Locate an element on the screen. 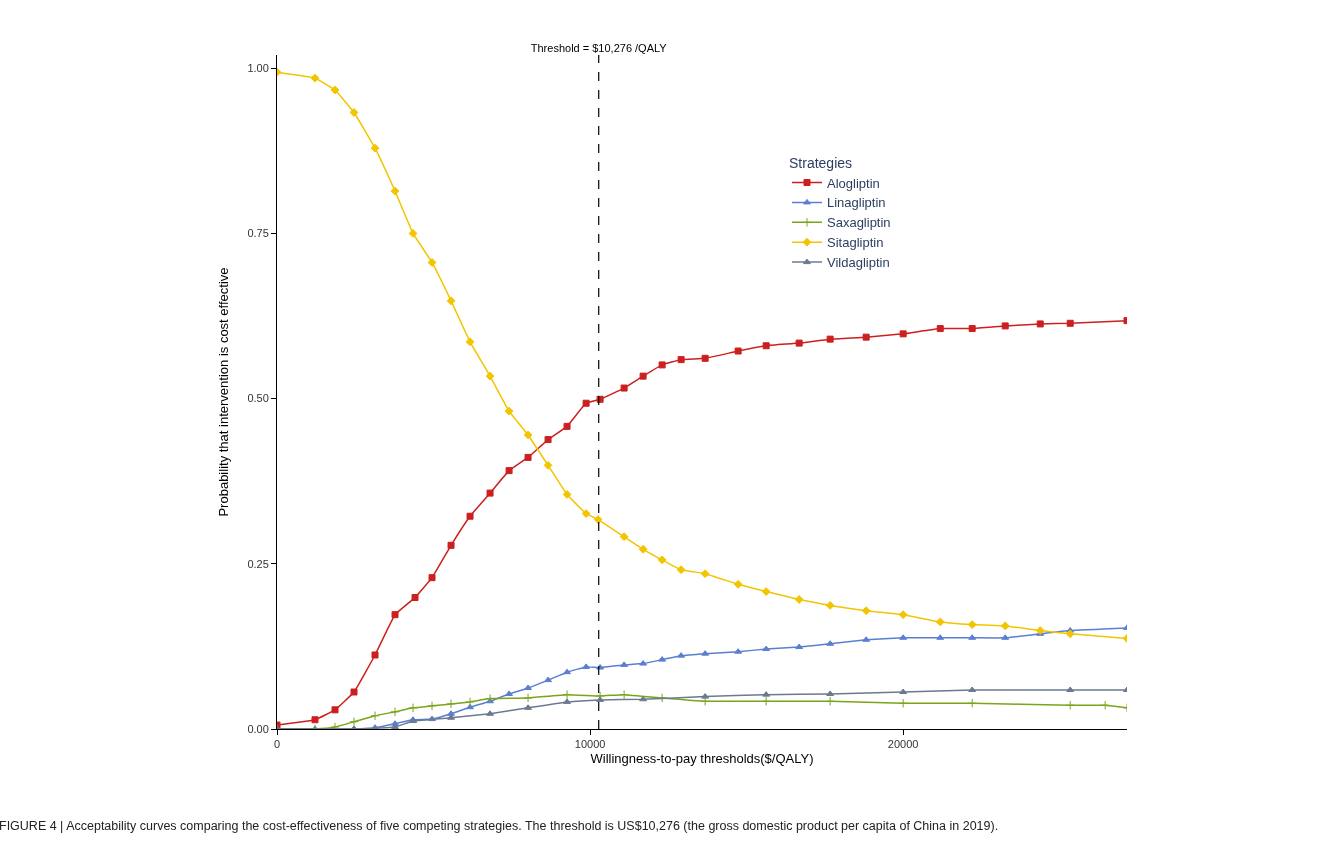 Image resolution: width=1342 pixels, height=855 pixels. legend-label: Alogliptin is located at coordinates (853, 183).